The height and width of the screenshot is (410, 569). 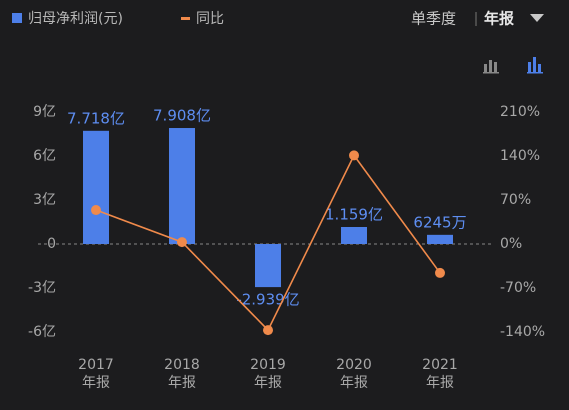 What do you see at coordinates (518, 288) in the screenshot?
I see `y2-tick-label: -70%` at bounding box center [518, 288].